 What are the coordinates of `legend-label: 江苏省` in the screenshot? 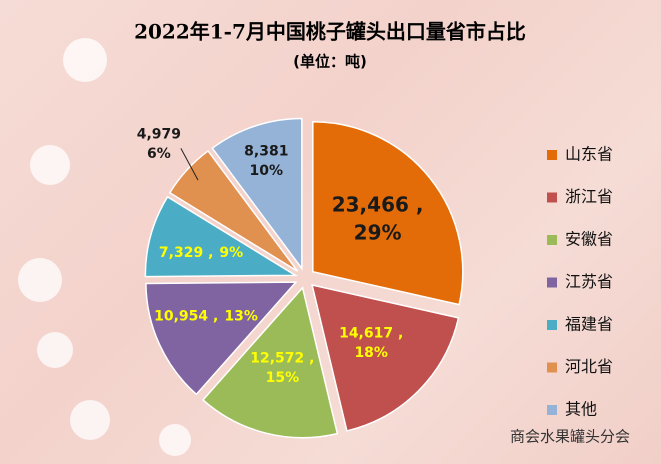 It's located at (589, 281).